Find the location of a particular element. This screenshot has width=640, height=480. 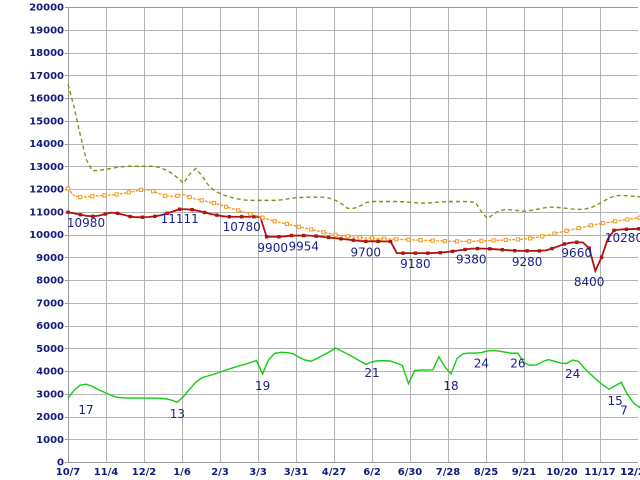

x-axis-tick-label: 12/2 is located at coordinates (144, 472).